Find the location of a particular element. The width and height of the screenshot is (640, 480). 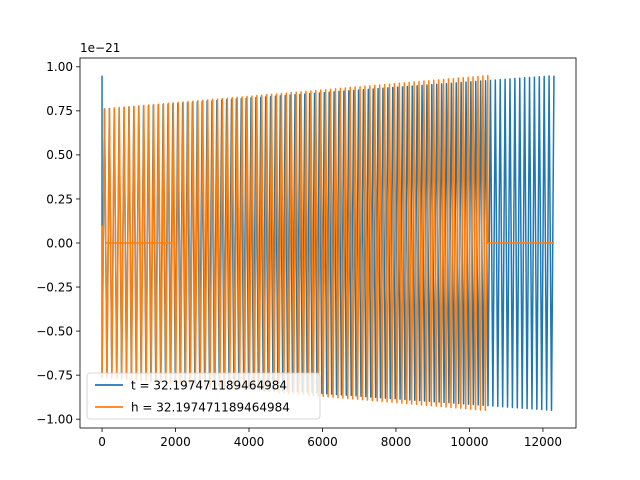

x-tick-label: 4000 is located at coordinates (249, 442).